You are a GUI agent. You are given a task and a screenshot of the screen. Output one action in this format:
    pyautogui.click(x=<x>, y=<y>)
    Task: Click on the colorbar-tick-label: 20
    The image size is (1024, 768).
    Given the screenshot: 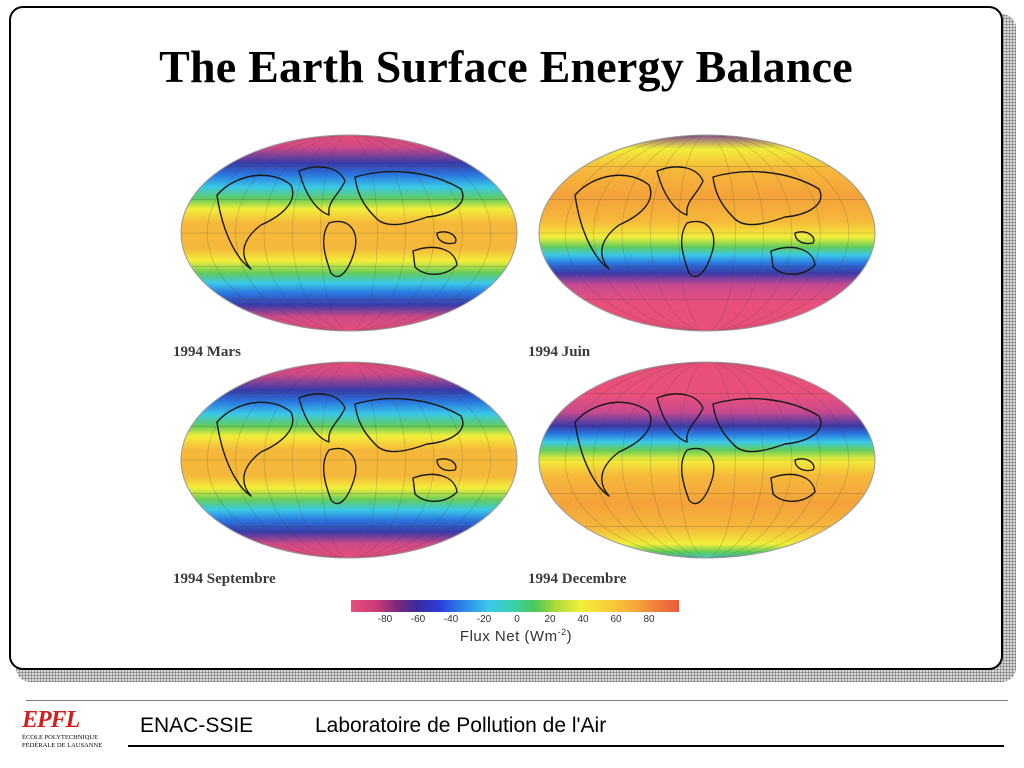 What is the action you would take?
    pyautogui.click(x=550, y=619)
    